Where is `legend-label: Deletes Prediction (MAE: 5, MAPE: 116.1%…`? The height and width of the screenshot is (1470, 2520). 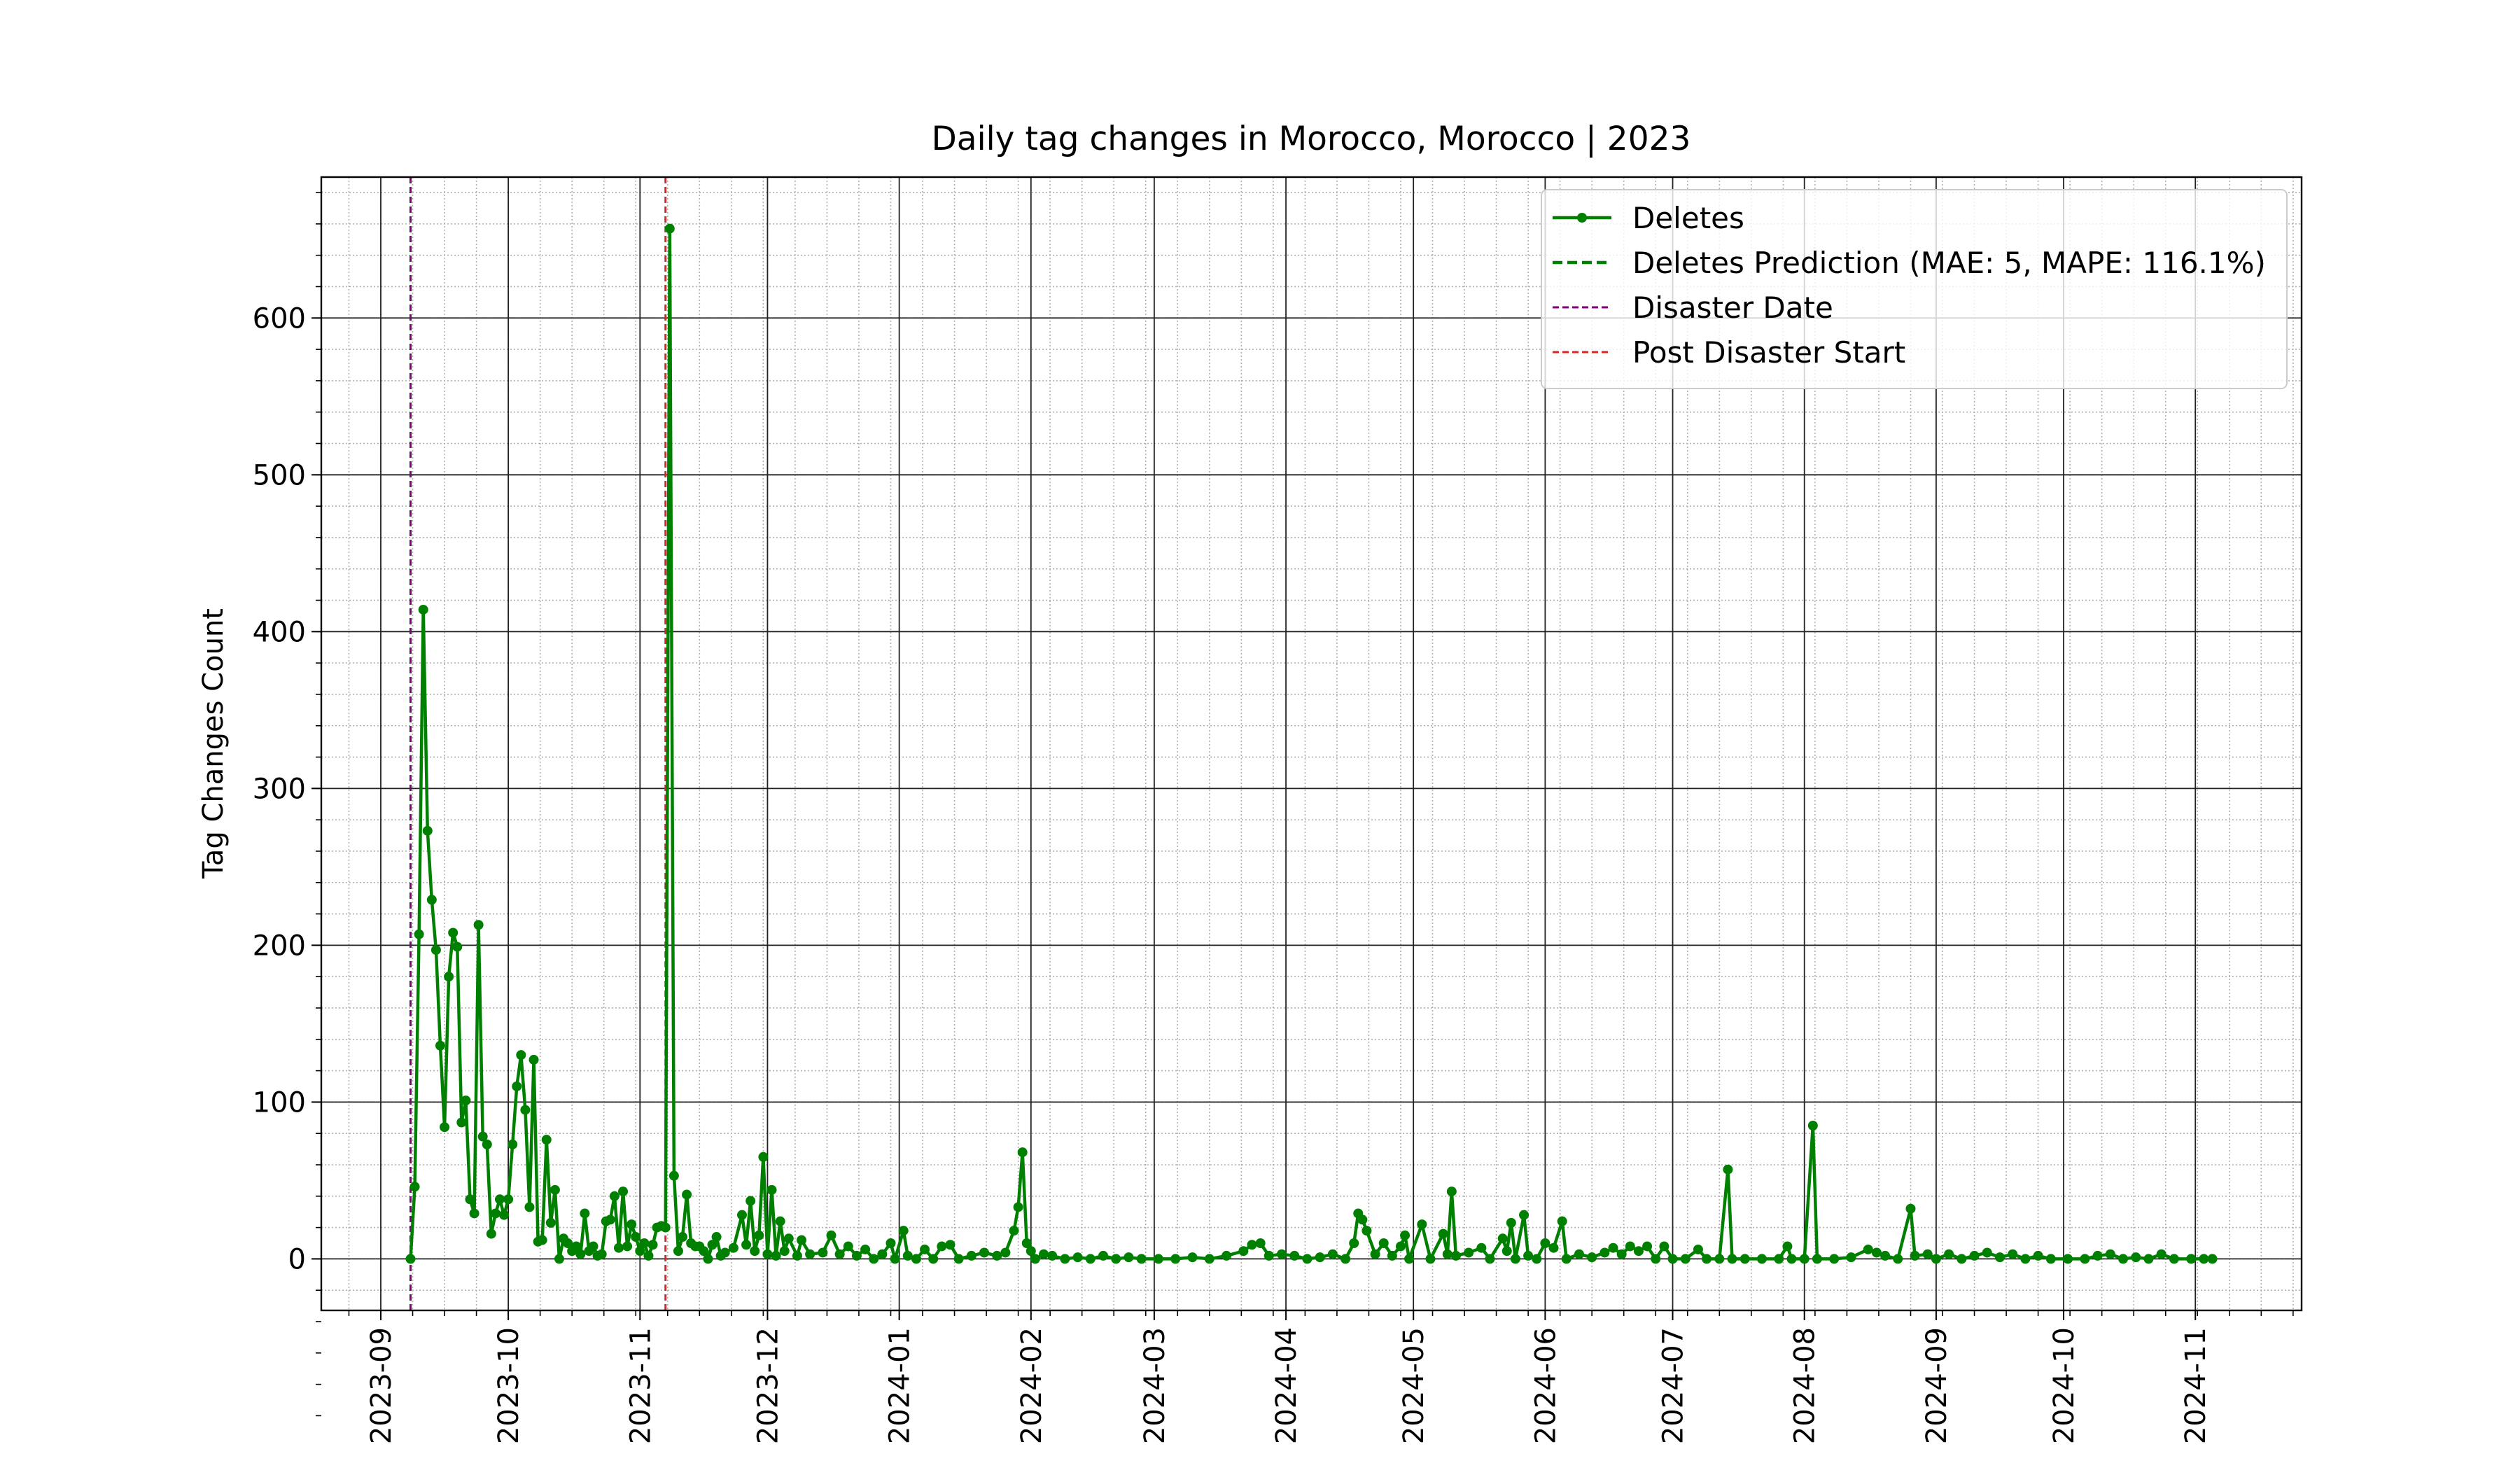 legend-label: Deletes Prediction (MAE: 5, MAPE: 116.1%… is located at coordinates (1949, 263).